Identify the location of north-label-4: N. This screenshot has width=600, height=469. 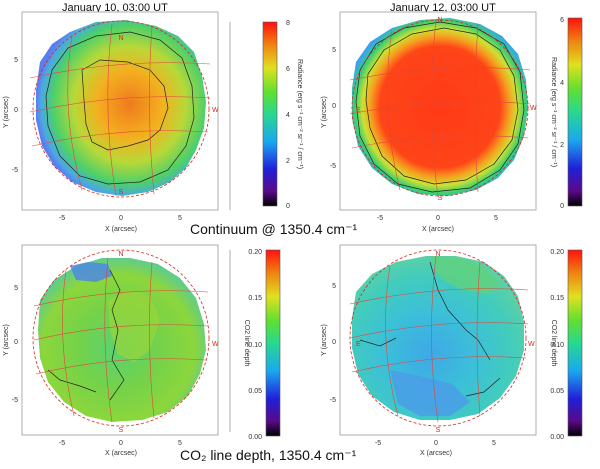
(437, 254).